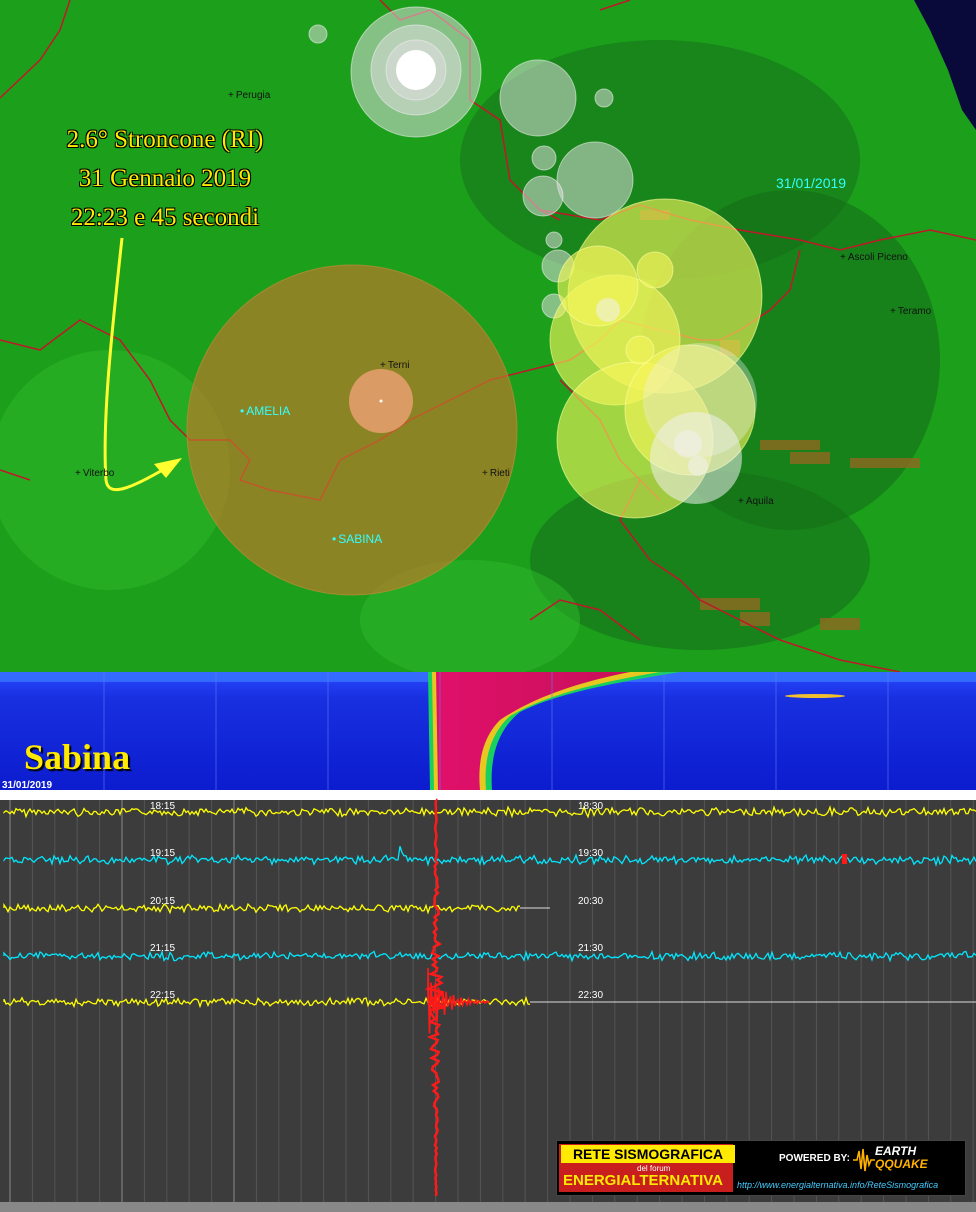 The image size is (976, 1212). Describe the element at coordinates (163, 948) in the screenshot. I see `row-start-time: 21:15` at that location.